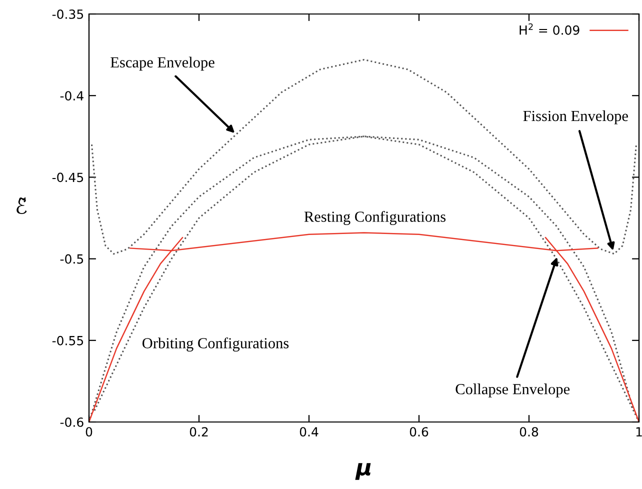  Describe the element at coordinates (550, 29) in the screenshot. I see `legend-label: H$^{2}$ = 0.09` at that location.